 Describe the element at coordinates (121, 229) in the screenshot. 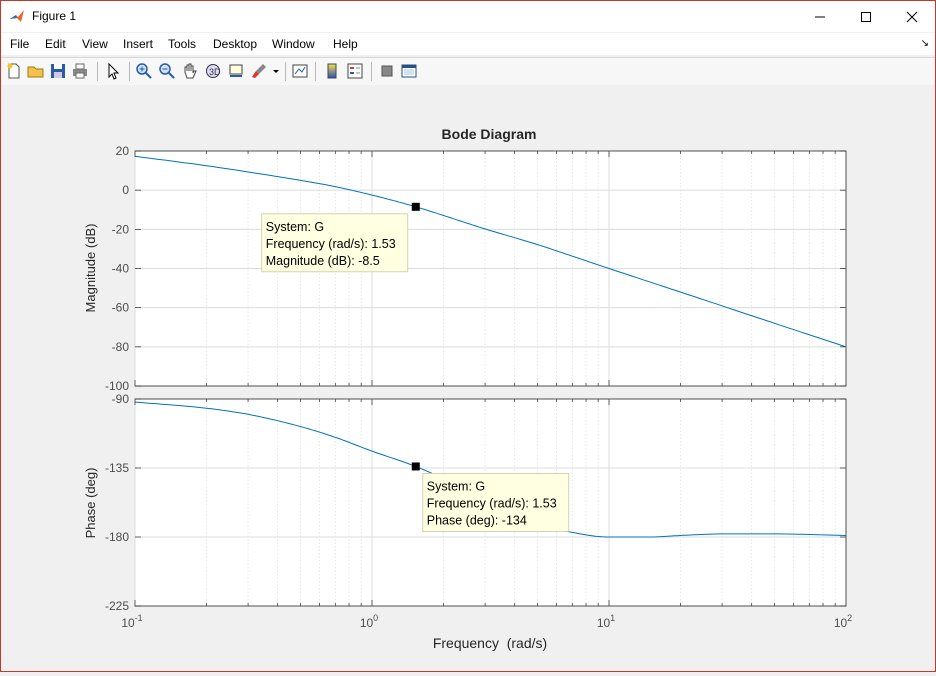

I see `magnitude-y-tick-label: -20` at that location.